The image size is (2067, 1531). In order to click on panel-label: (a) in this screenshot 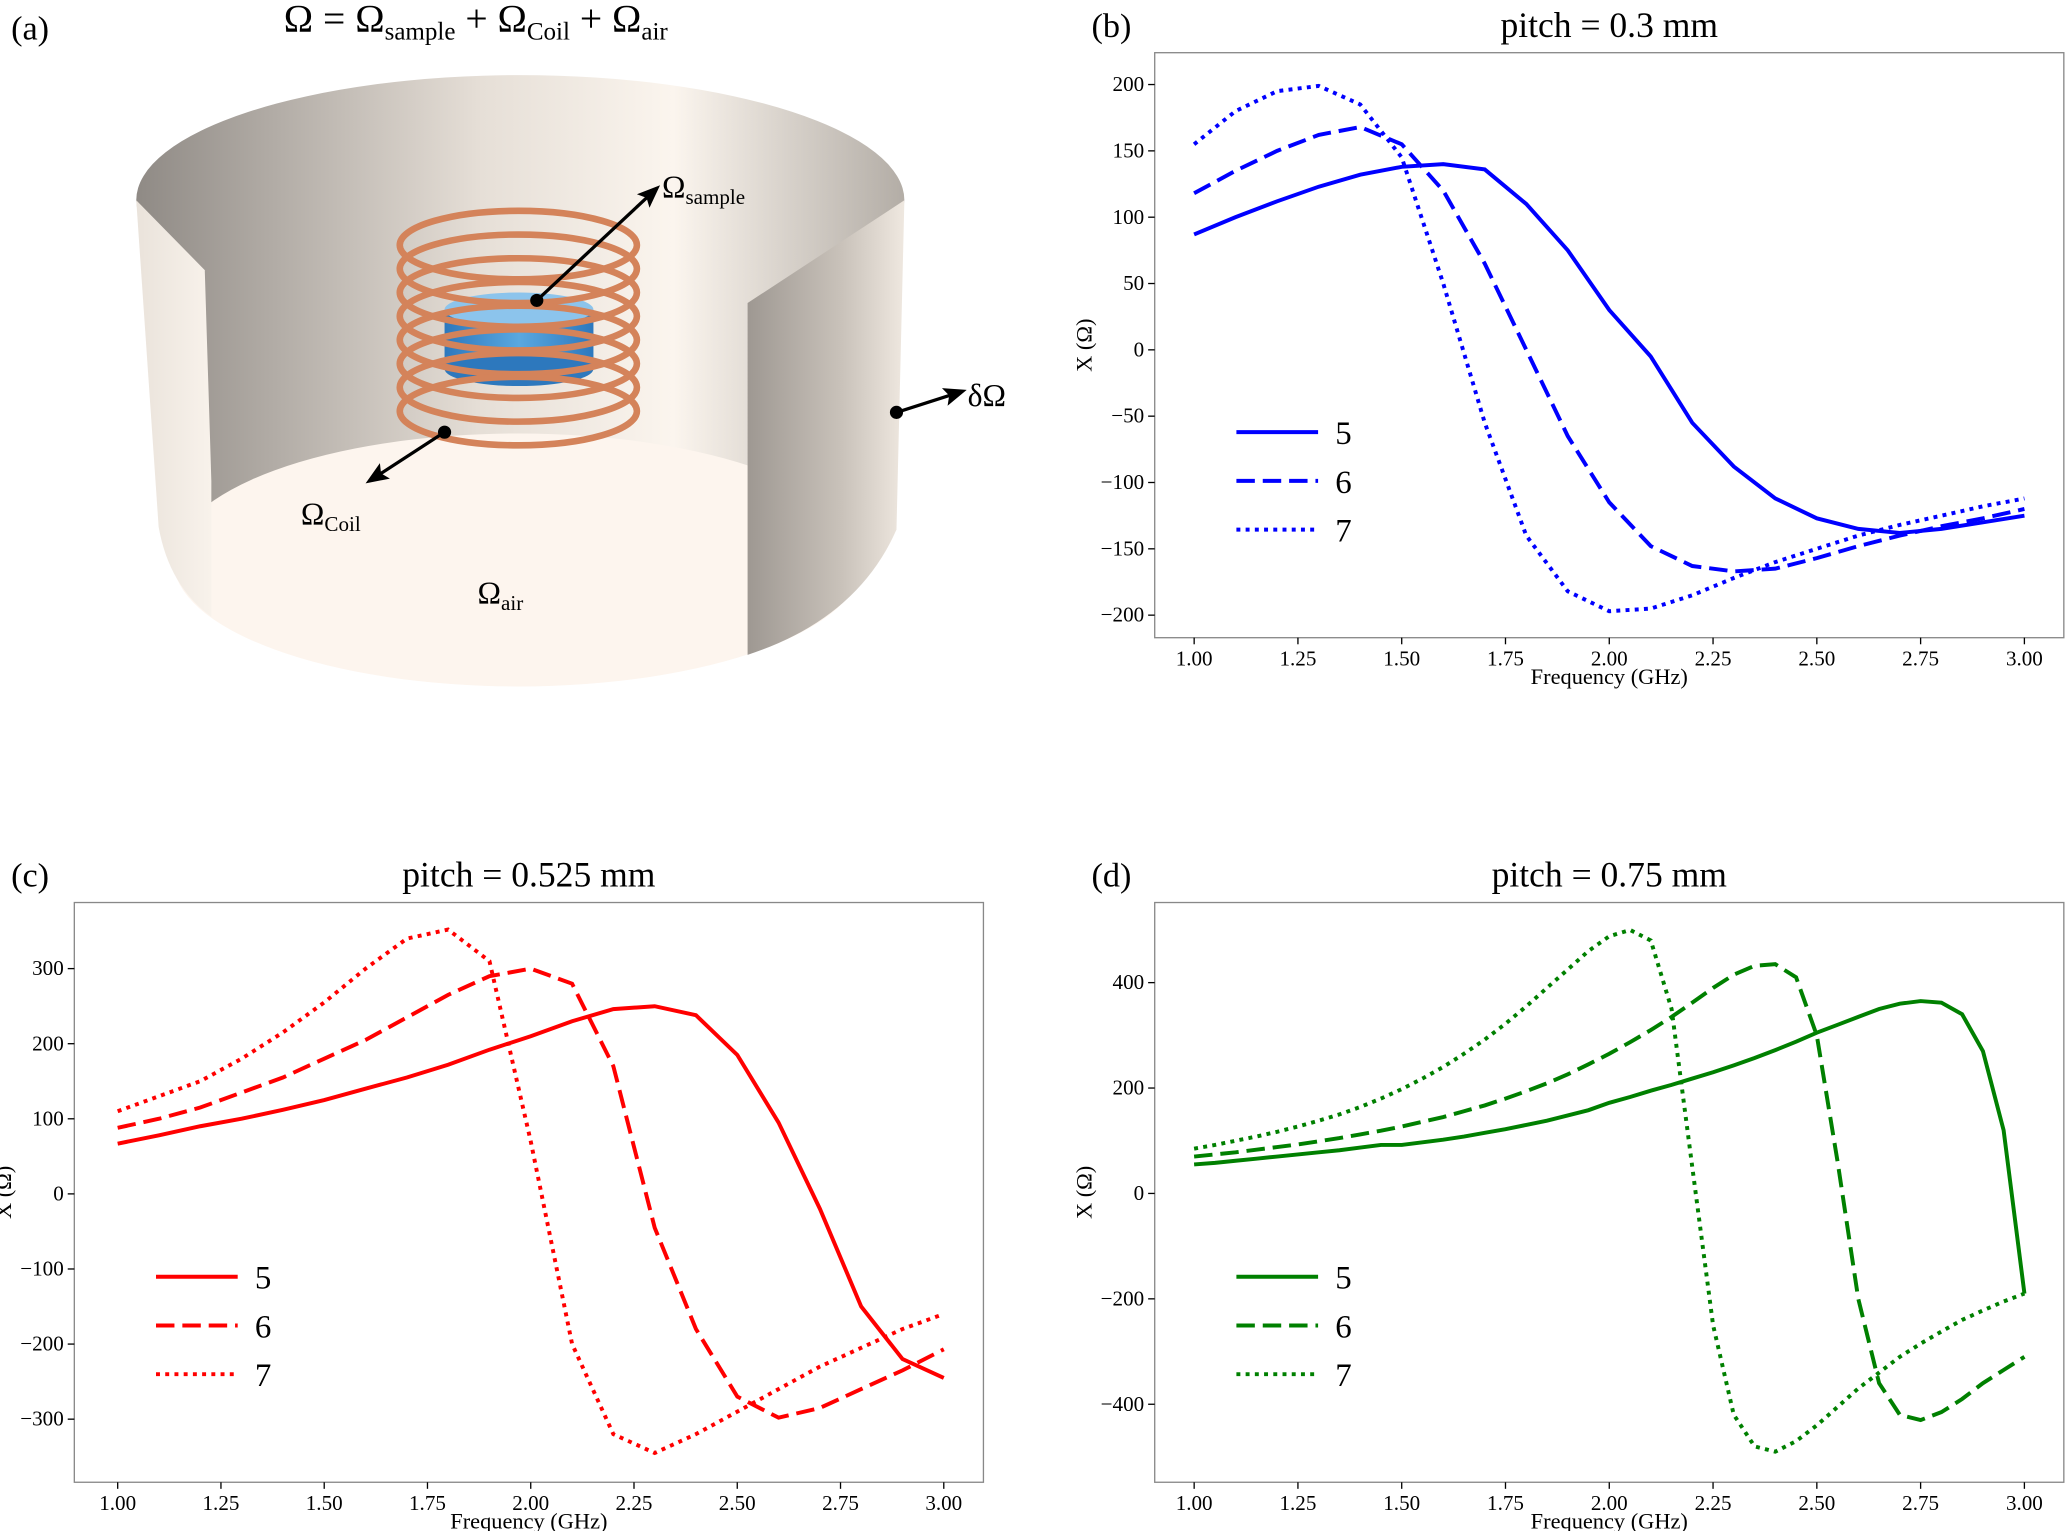, I will do `click(30, 29)`.